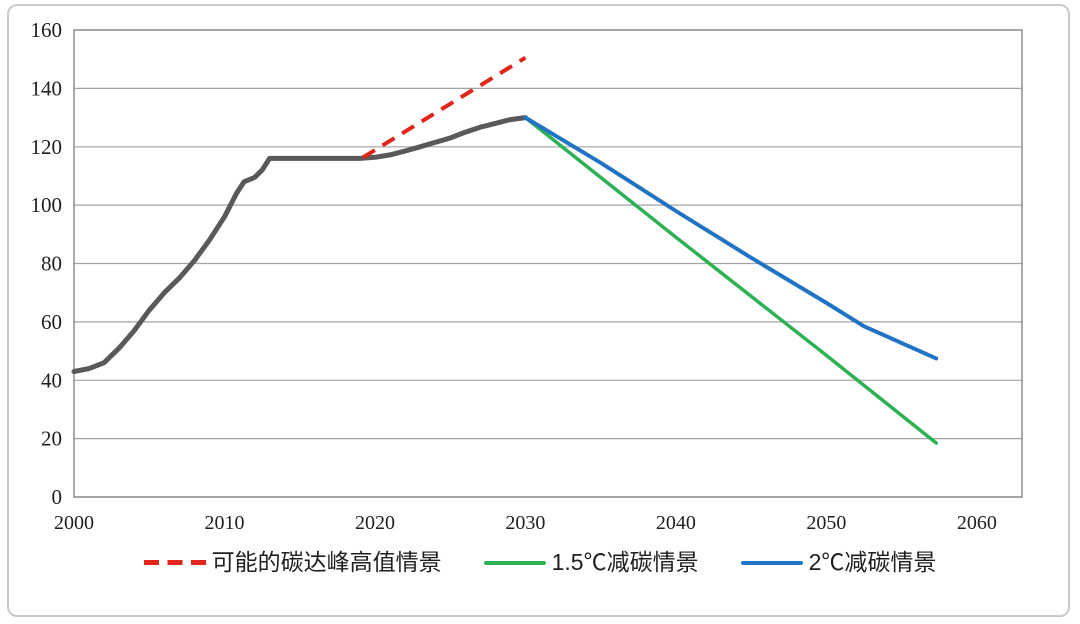 The width and height of the screenshot is (1080, 624). Describe the element at coordinates (47, 30) in the screenshot. I see `y-tick-label: 160` at that location.